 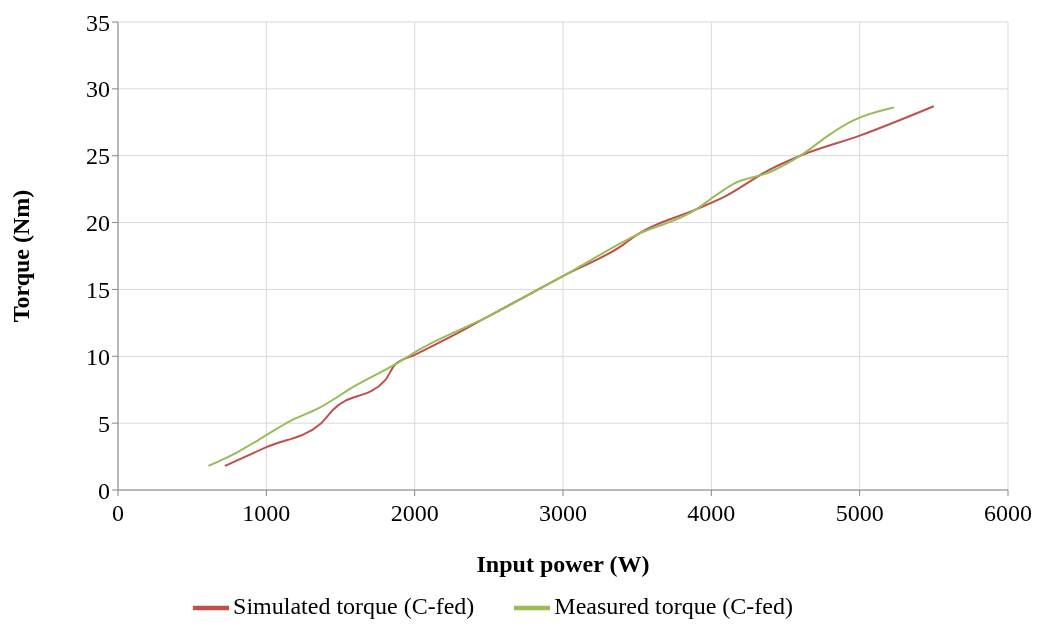 I want to click on x-tick-label: 6000, so click(x=1008, y=513).